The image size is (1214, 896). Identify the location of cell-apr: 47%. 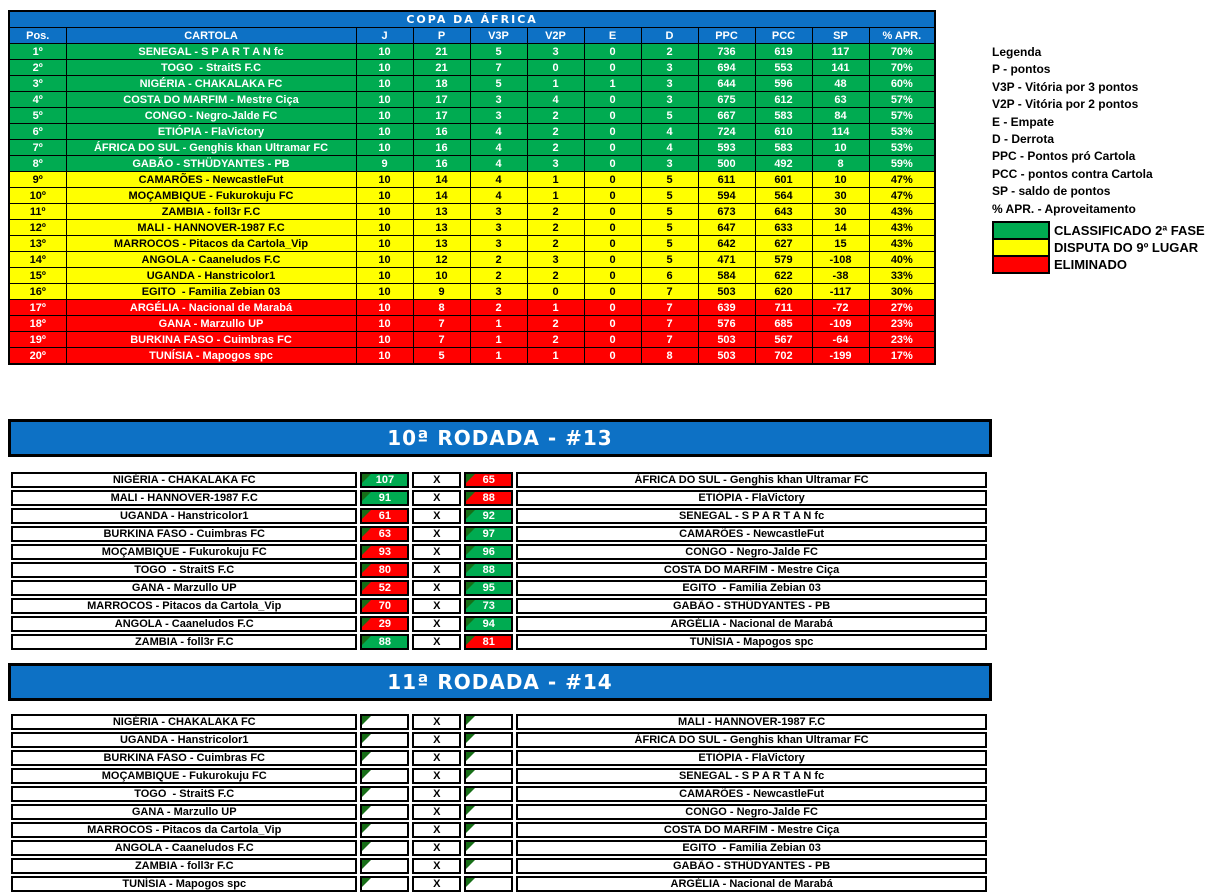
(902, 179).